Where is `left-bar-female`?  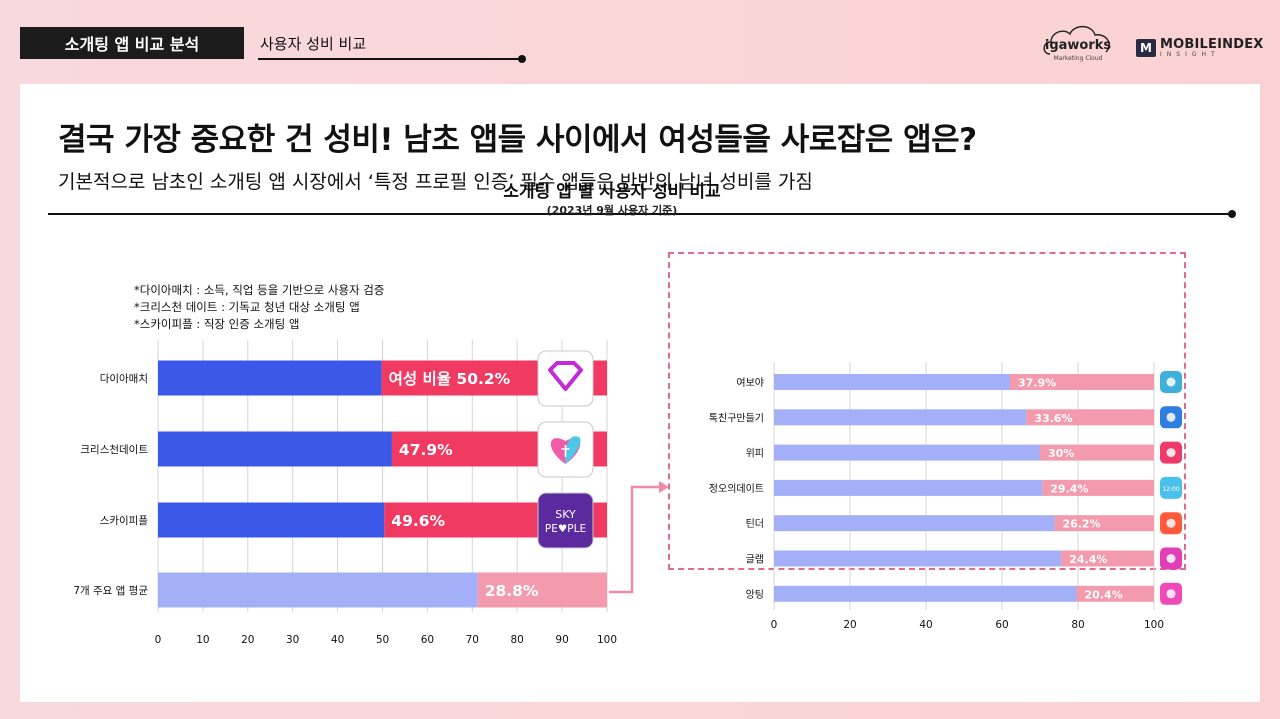 left-bar-female is located at coordinates (542, 590).